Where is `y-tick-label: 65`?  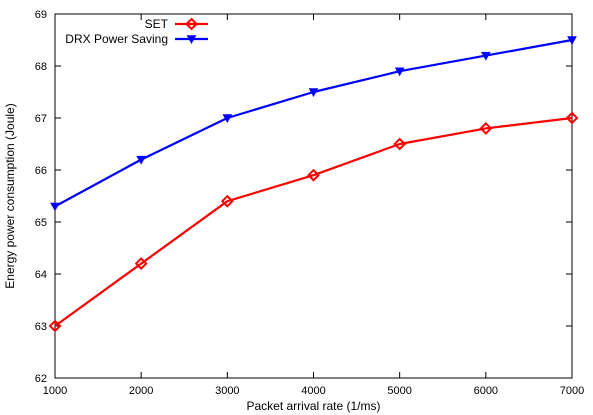
y-tick-label: 65 is located at coordinates (41, 223).